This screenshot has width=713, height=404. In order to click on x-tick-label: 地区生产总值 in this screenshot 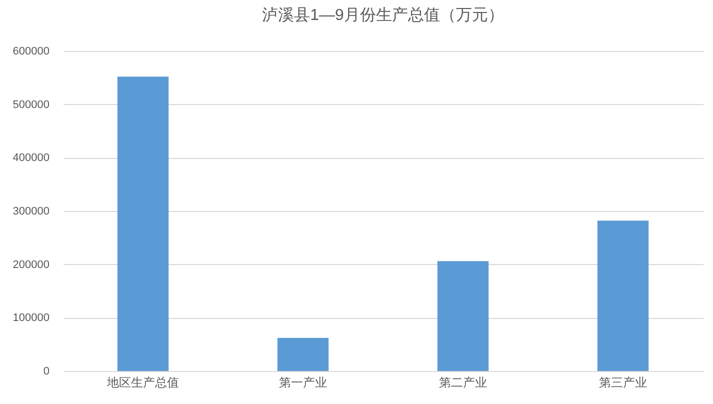, I will do `click(142, 383)`.